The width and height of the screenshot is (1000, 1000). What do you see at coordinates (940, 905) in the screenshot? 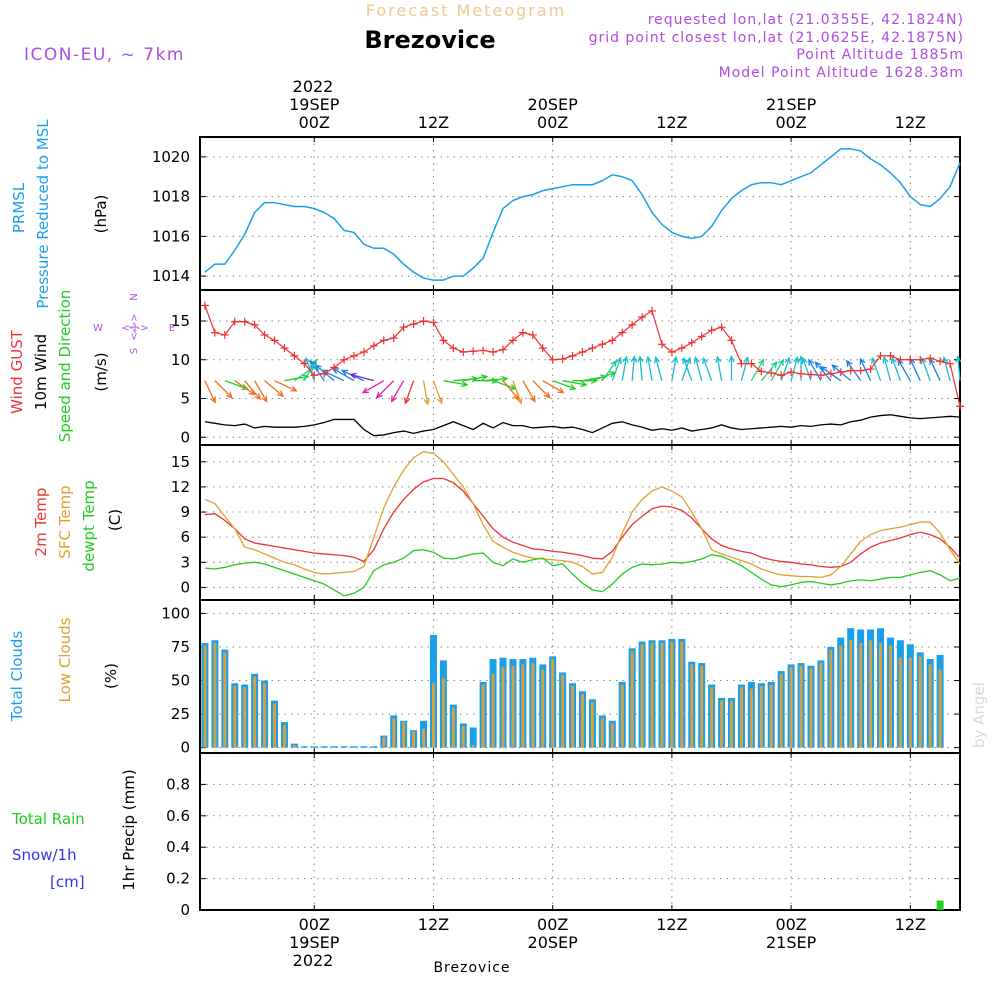
I see `rain-bar` at bounding box center [940, 905].